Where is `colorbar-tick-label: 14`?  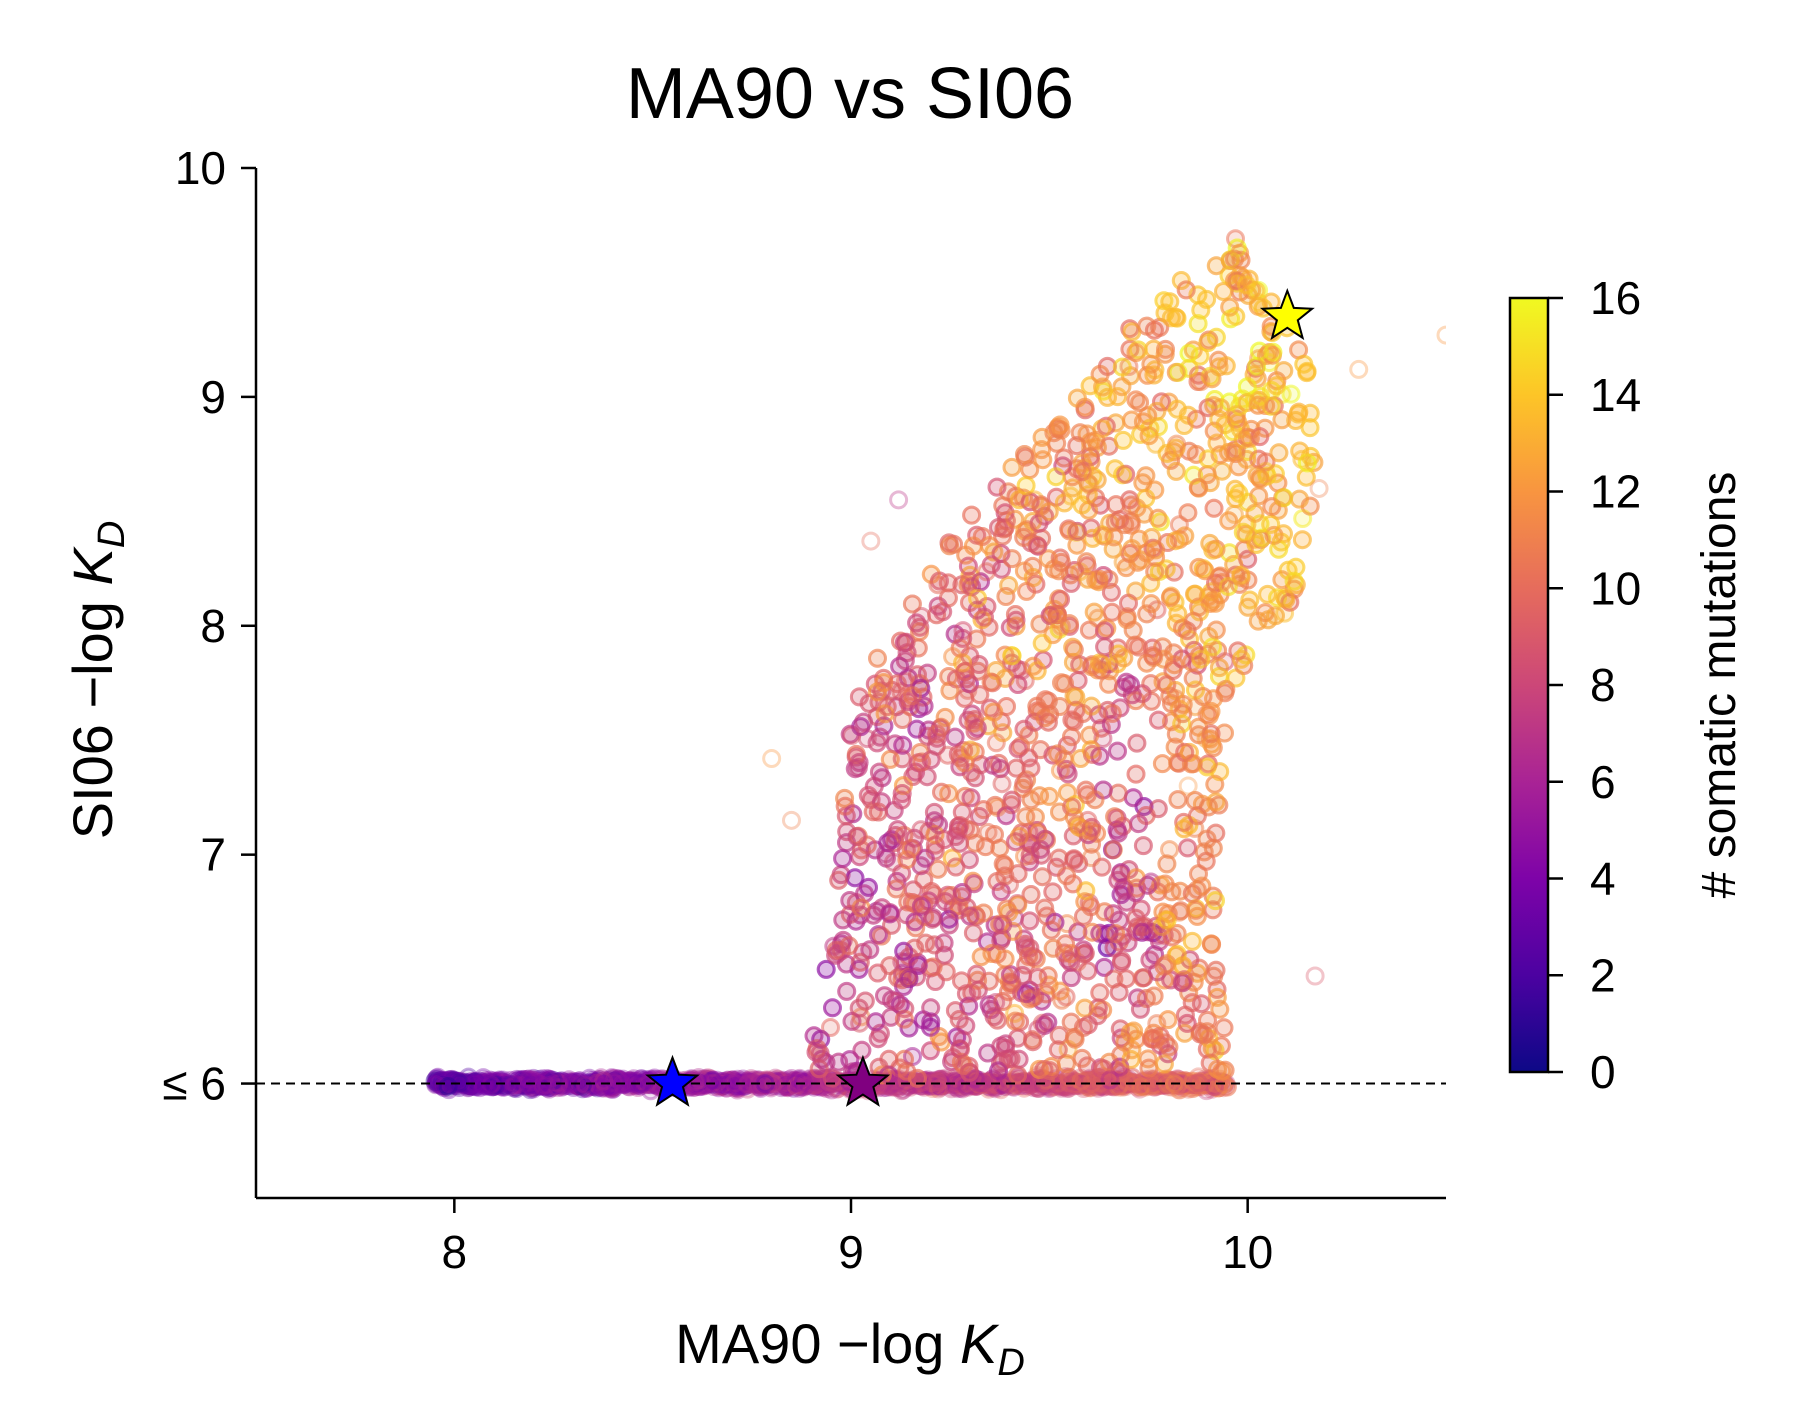
colorbar-tick-label: 14 is located at coordinates (1615, 395).